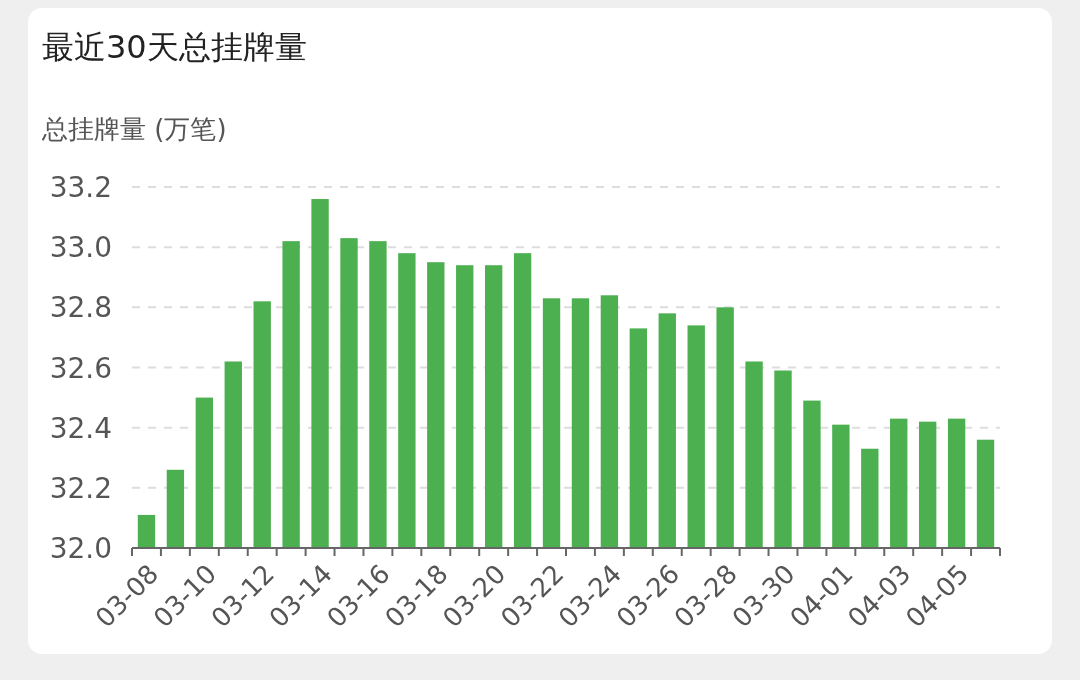 This screenshot has height=680, width=1080. I want to click on y-tick-label: 32.4, so click(80, 428).